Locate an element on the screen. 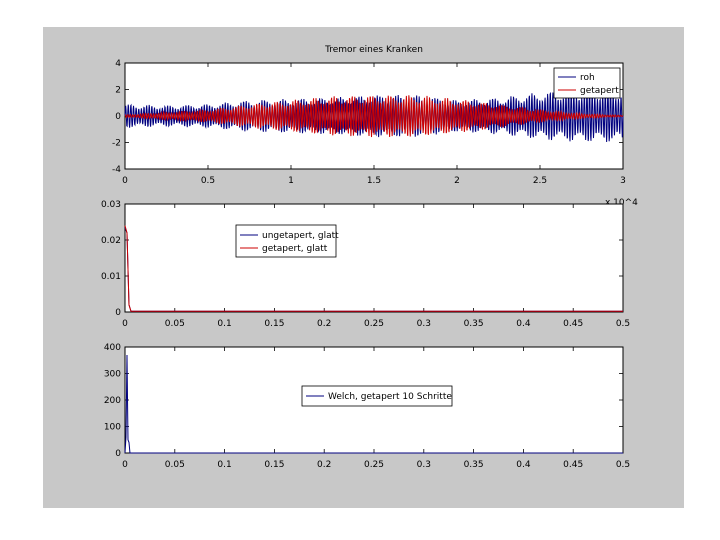 The height and width of the screenshot is (540, 720). axes-1-y-tick-label: 4 is located at coordinates (118, 64).